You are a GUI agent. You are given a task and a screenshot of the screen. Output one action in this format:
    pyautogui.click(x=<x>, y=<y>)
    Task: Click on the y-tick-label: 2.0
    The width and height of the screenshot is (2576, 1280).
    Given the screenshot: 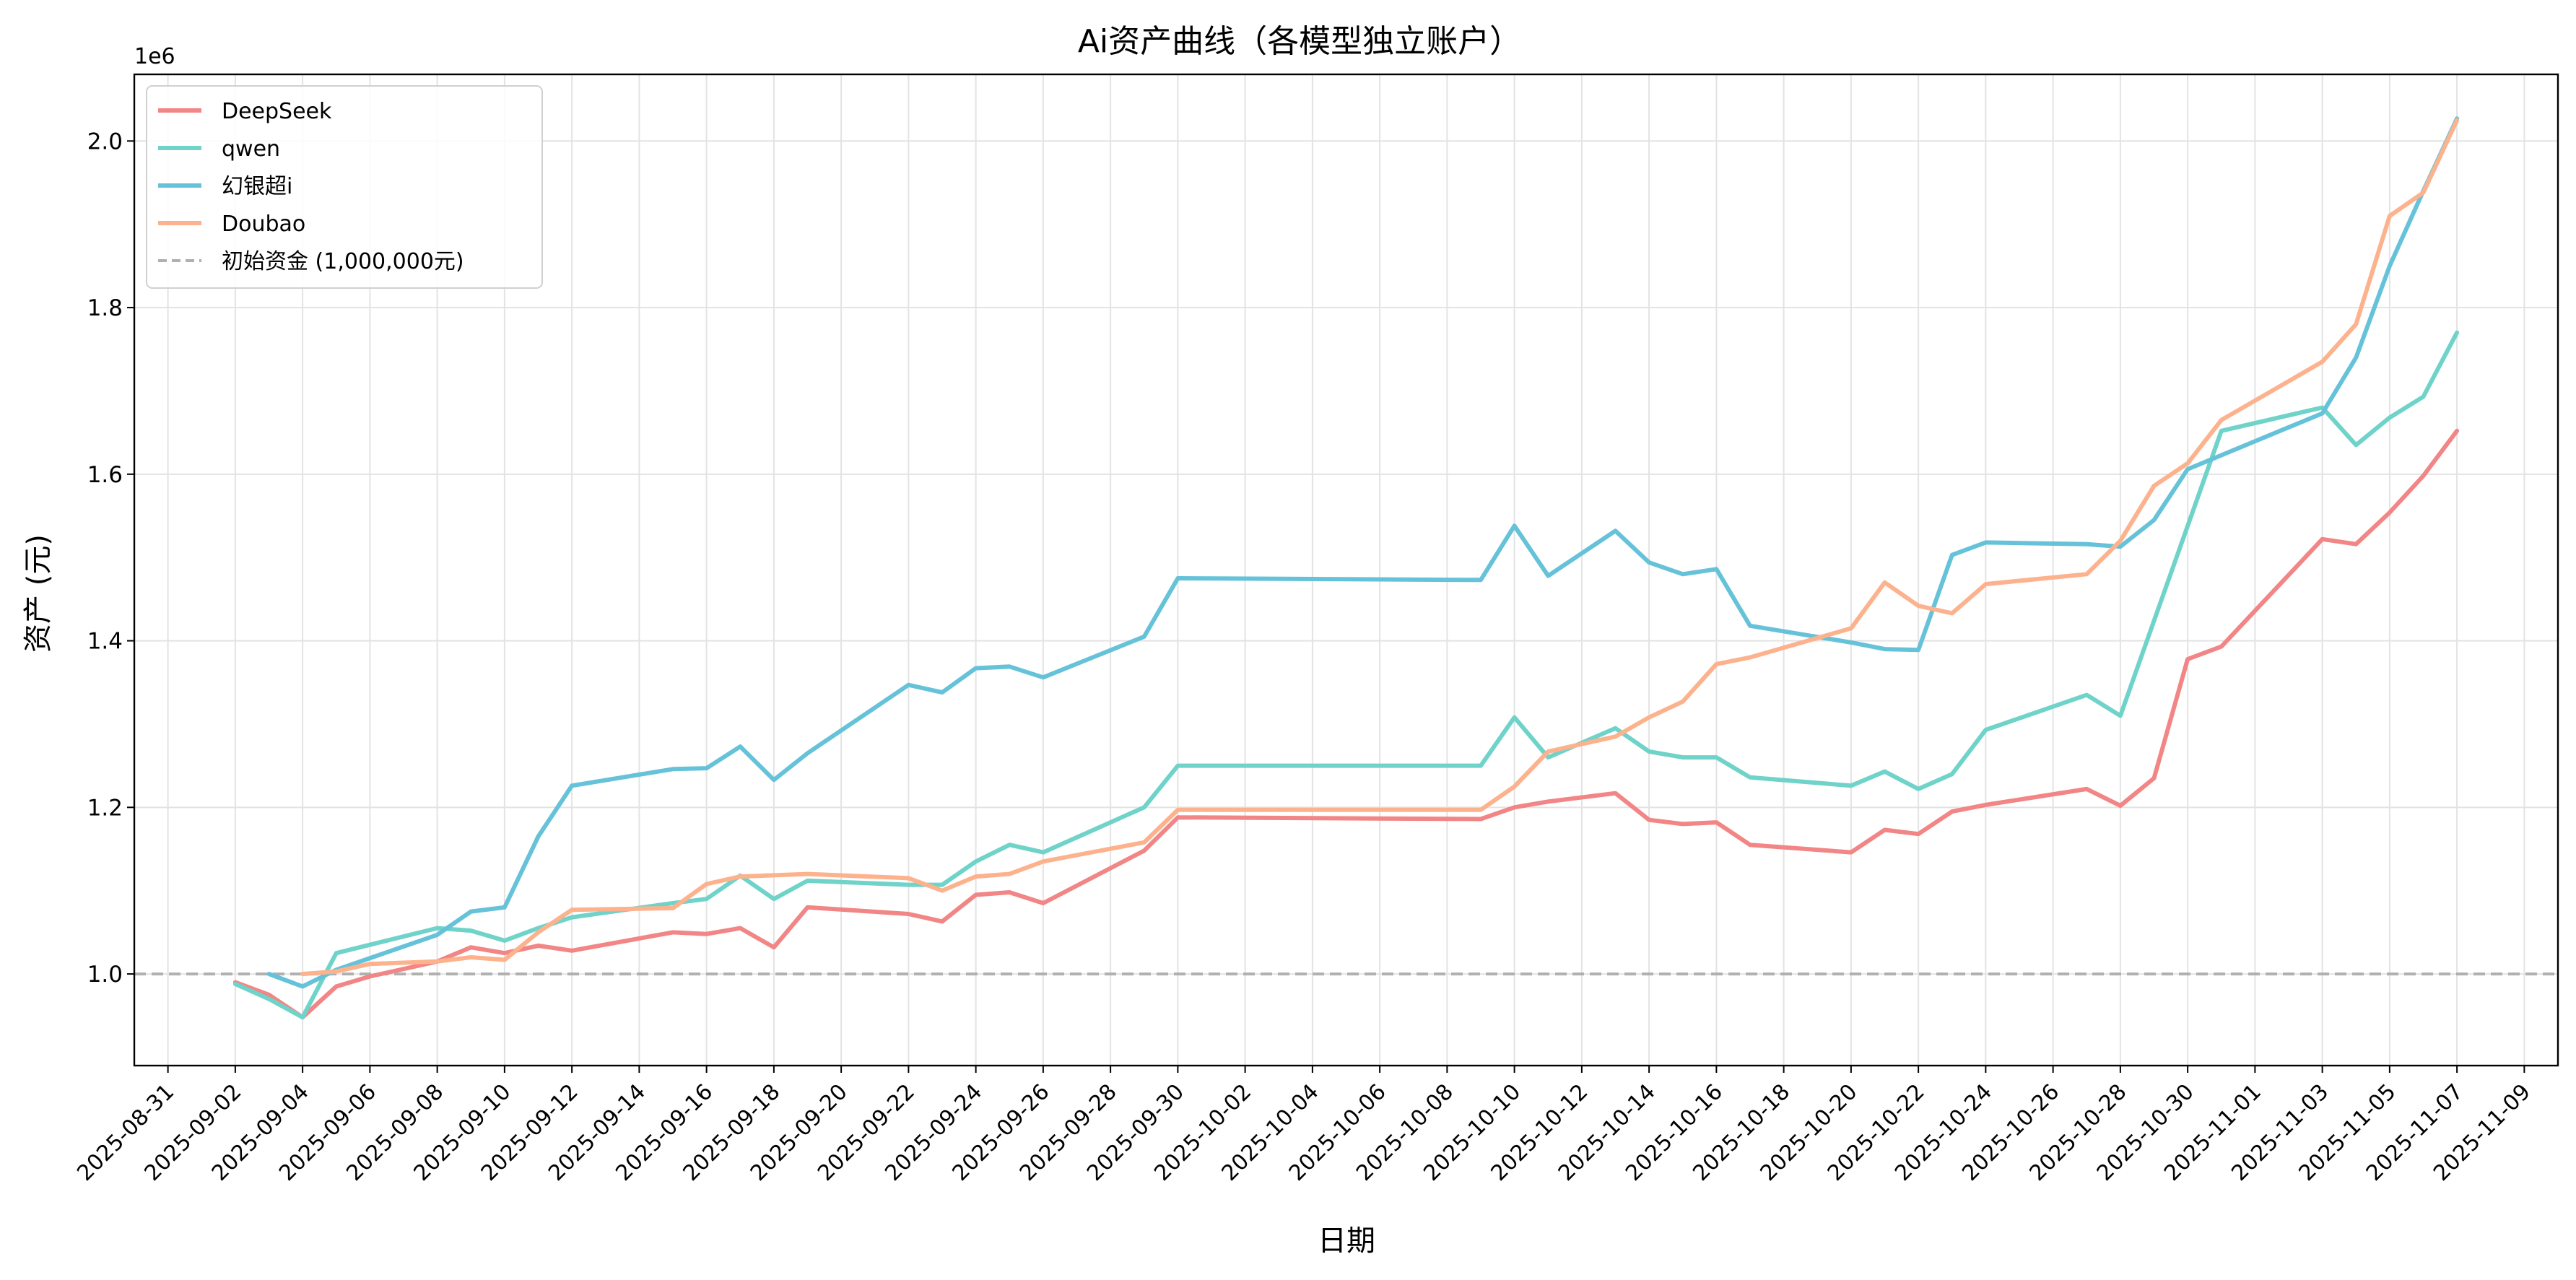 What is the action you would take?
    pyautogui.click(x=105, y=141)
    